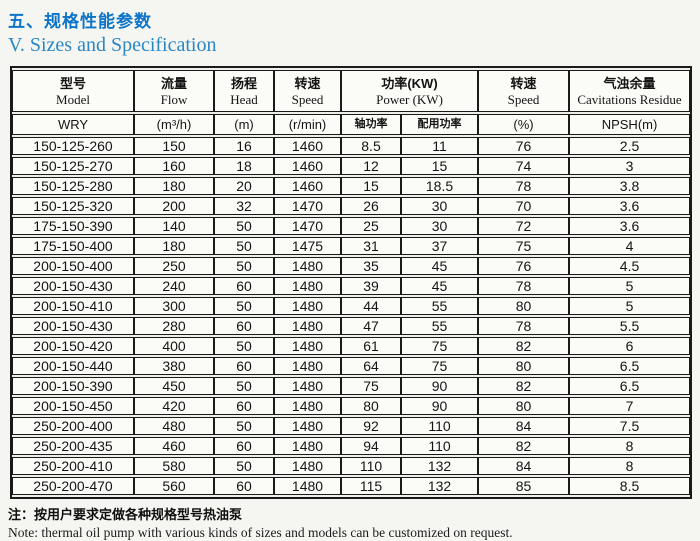 This screenshot has width=700, height=541. Describe the element at coordinates (73, 446) in the screenshot. I see `cell-model: 250-200-435` at that location.